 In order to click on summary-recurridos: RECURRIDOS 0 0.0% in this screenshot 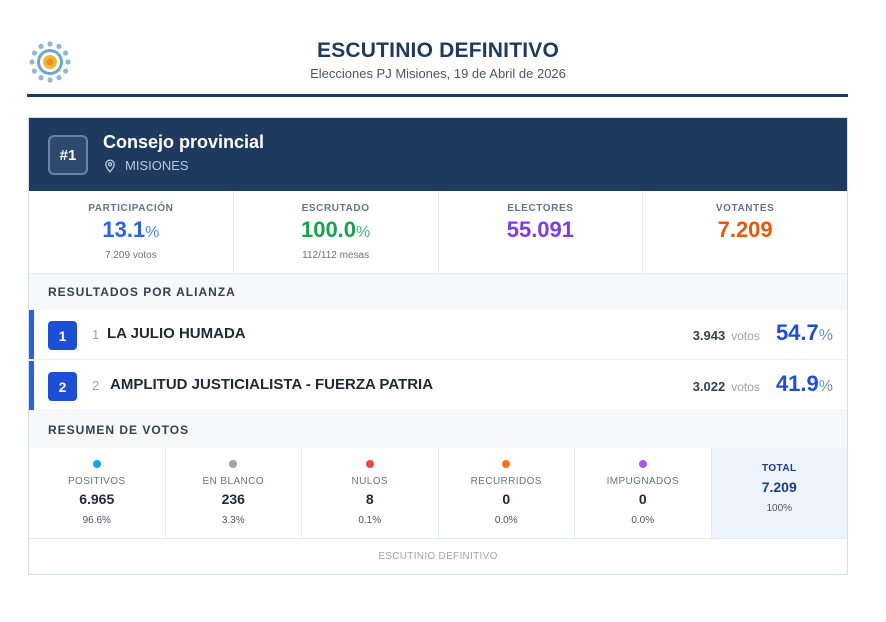, I will do `click(507, 493)`.